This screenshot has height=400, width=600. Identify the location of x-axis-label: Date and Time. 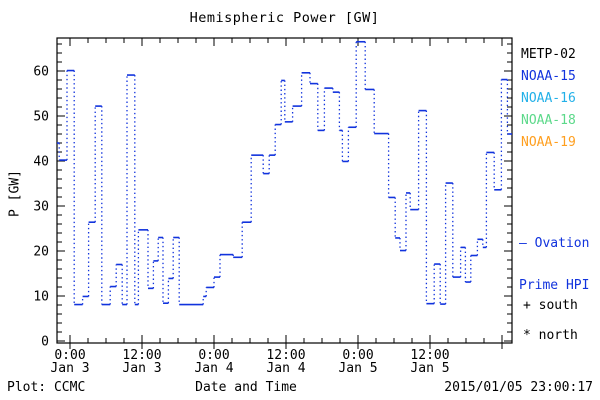
(246, 387).